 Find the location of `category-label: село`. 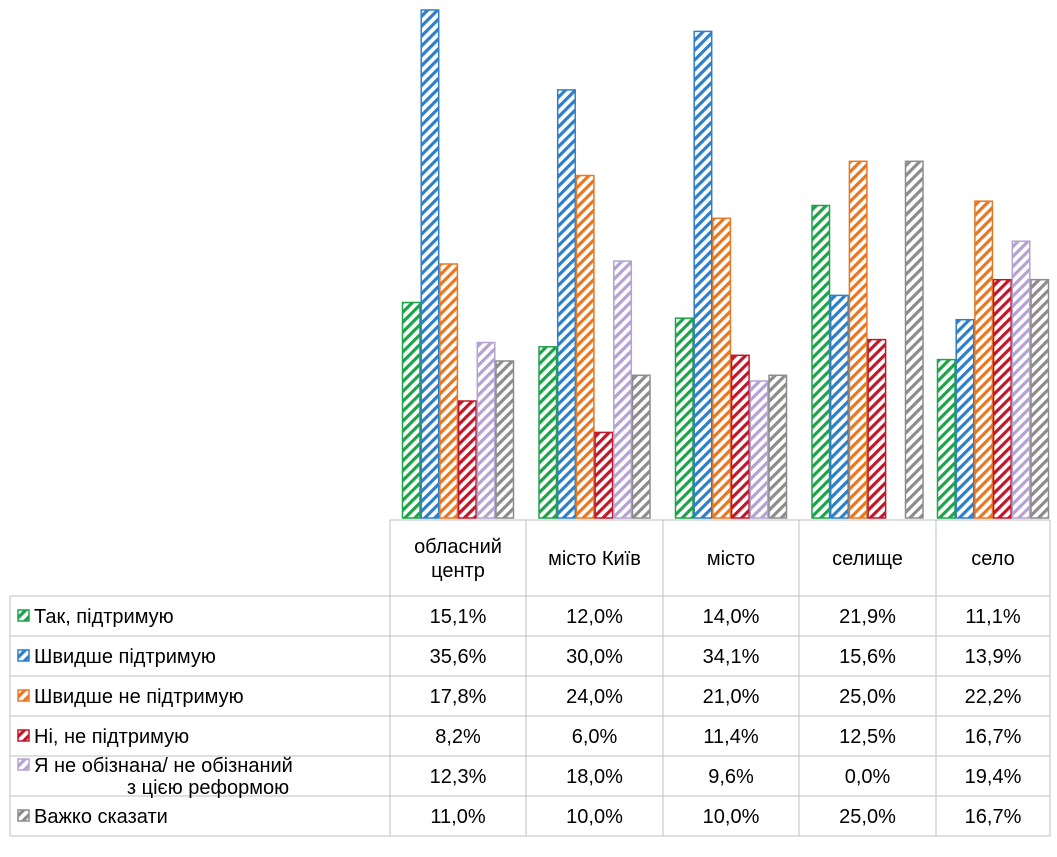

category-label: село is located at coordinates (992, 559).